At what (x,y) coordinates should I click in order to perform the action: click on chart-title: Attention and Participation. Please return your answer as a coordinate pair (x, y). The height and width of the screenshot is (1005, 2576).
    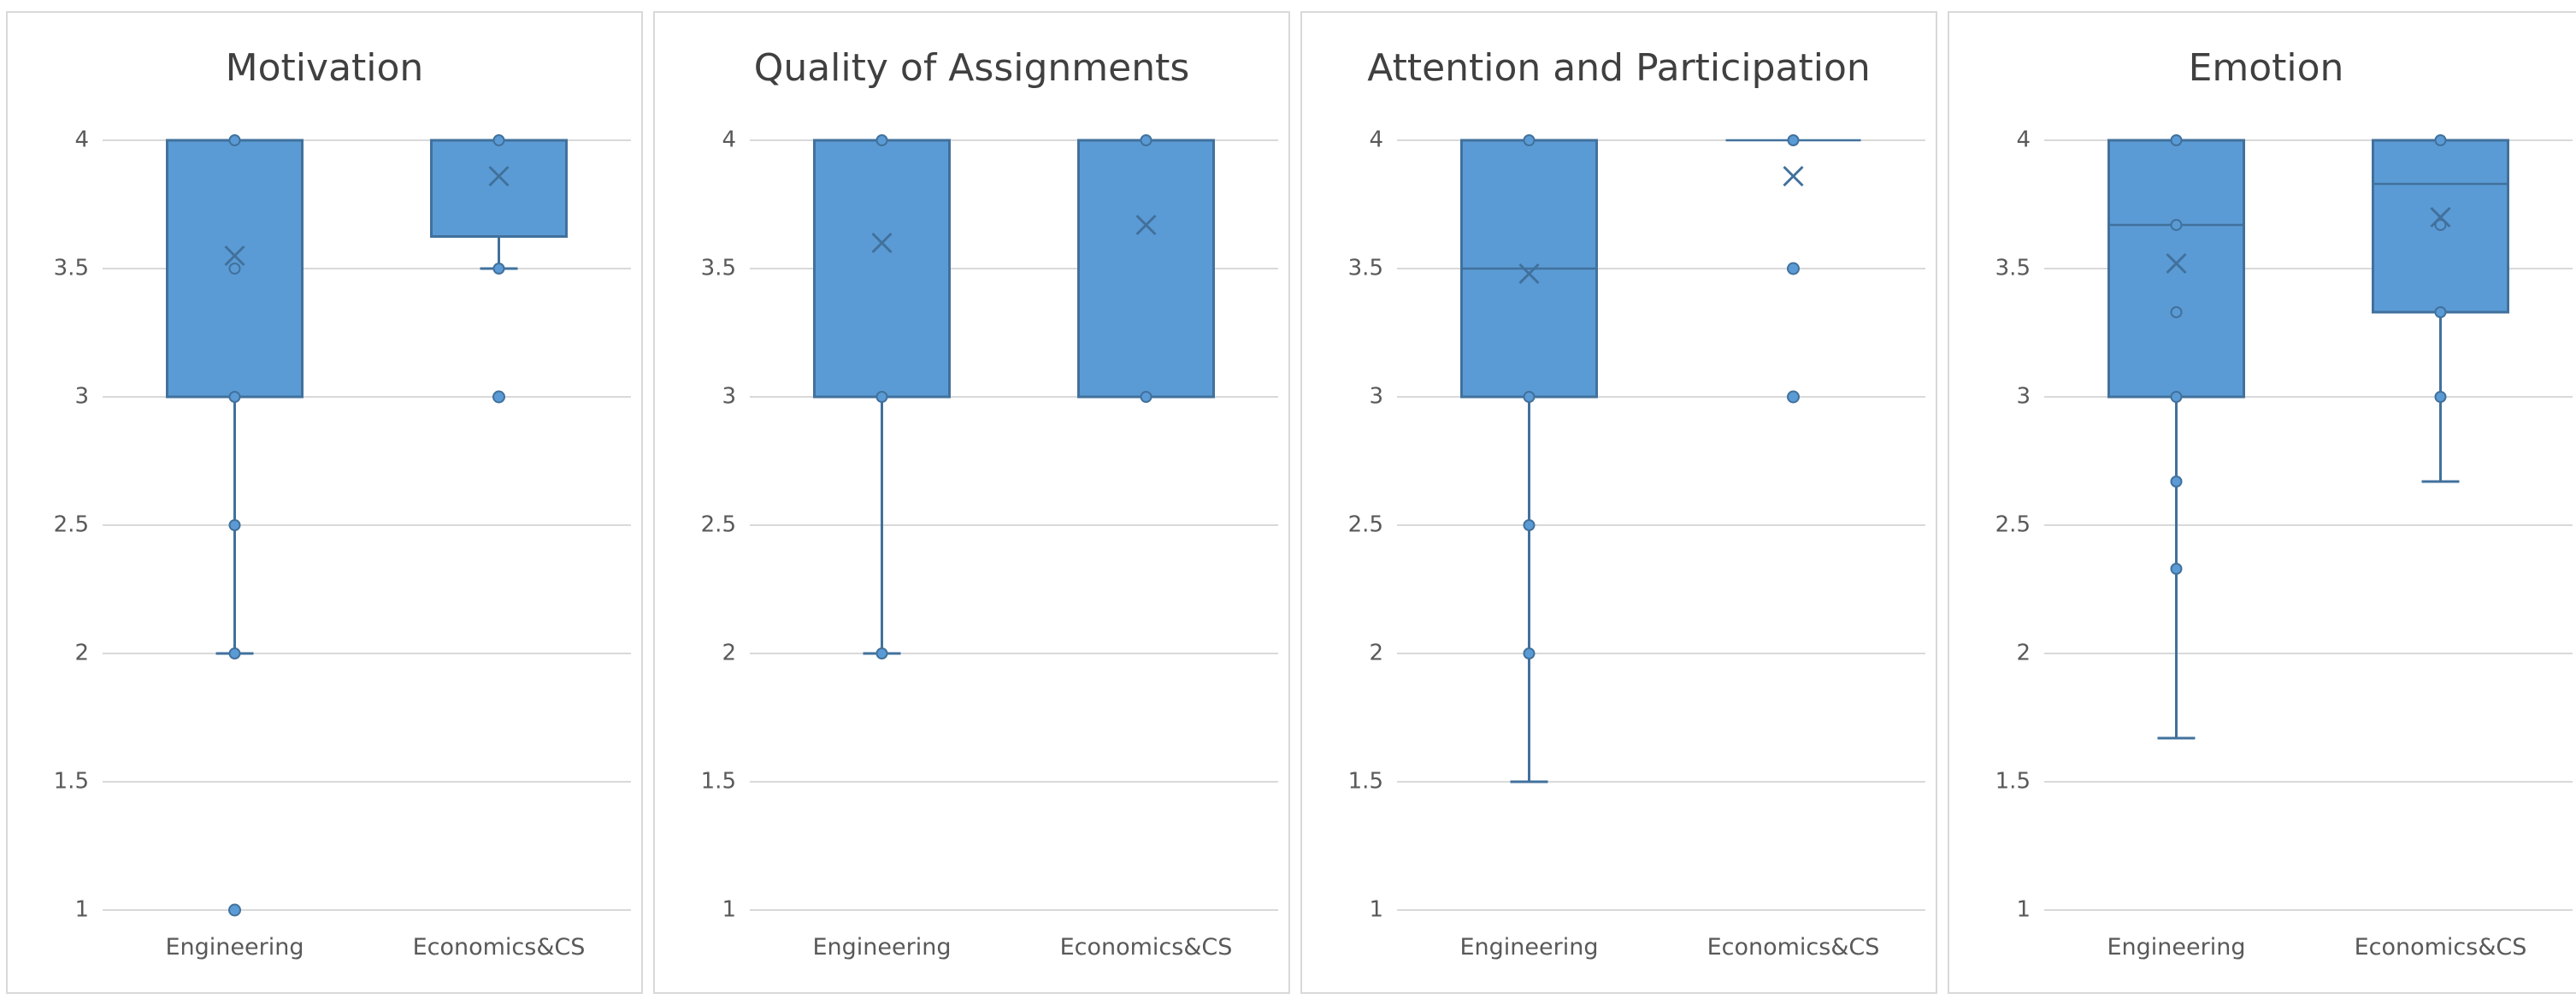
    Looking at the image, I should click on (1619, 68).